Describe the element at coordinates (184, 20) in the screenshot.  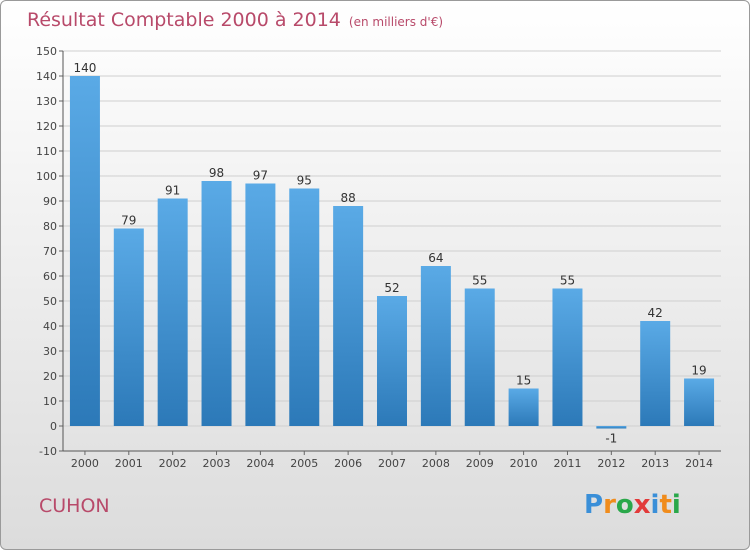
I see `chart-title-text: Résultat Comptable 2000 à 2014` at that location.